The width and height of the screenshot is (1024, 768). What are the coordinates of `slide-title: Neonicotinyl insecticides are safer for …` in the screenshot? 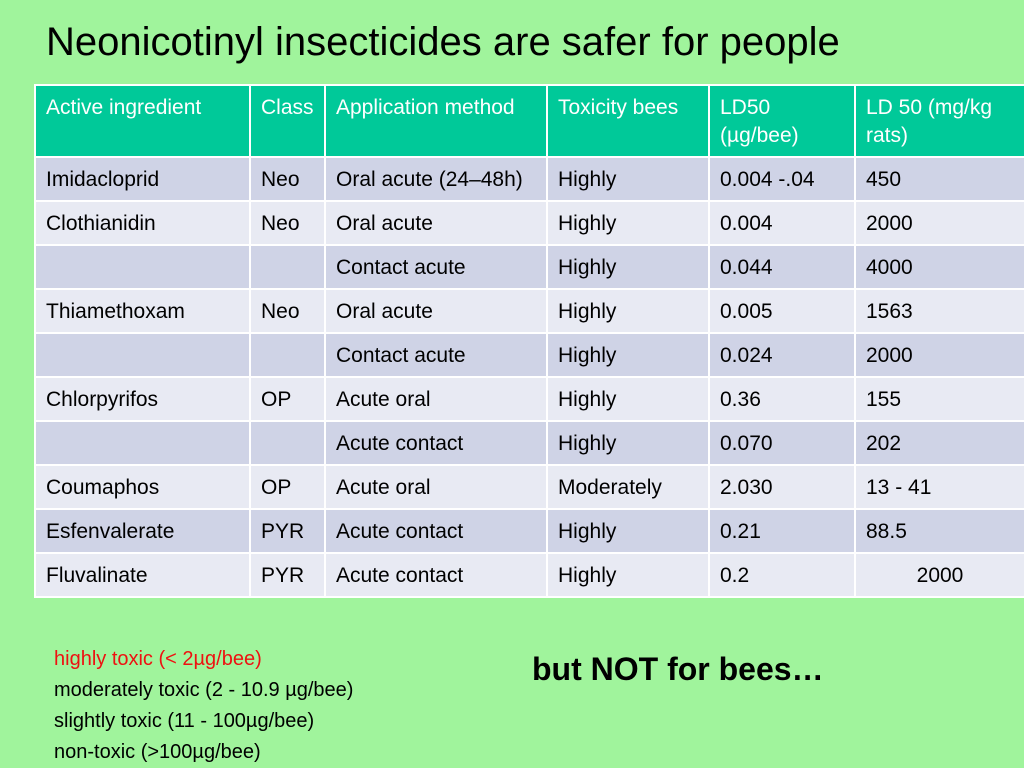 It's located at (443, 42).